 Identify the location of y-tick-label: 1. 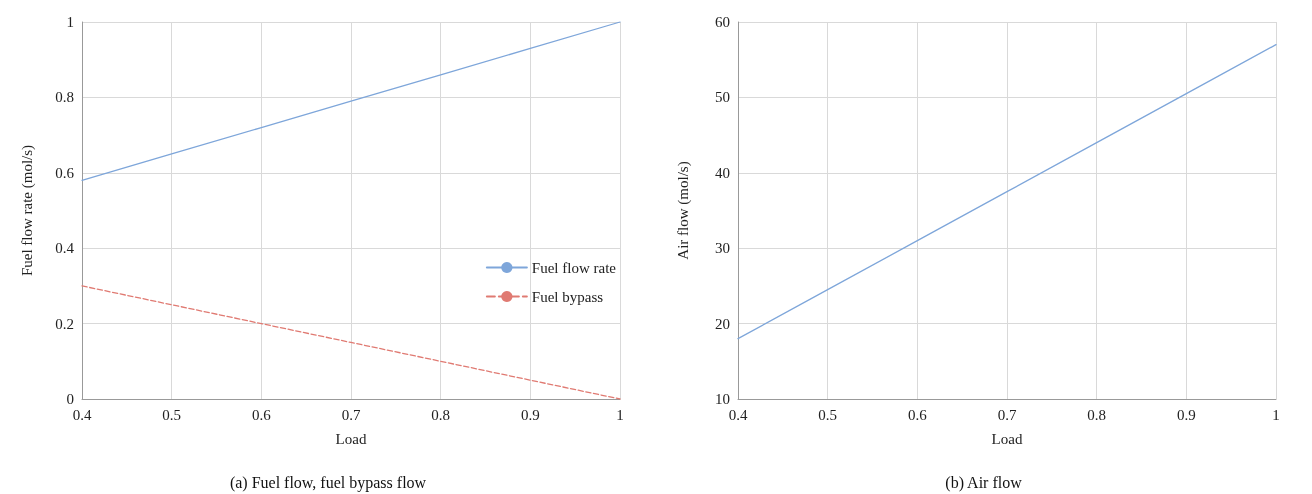
(70, 22).